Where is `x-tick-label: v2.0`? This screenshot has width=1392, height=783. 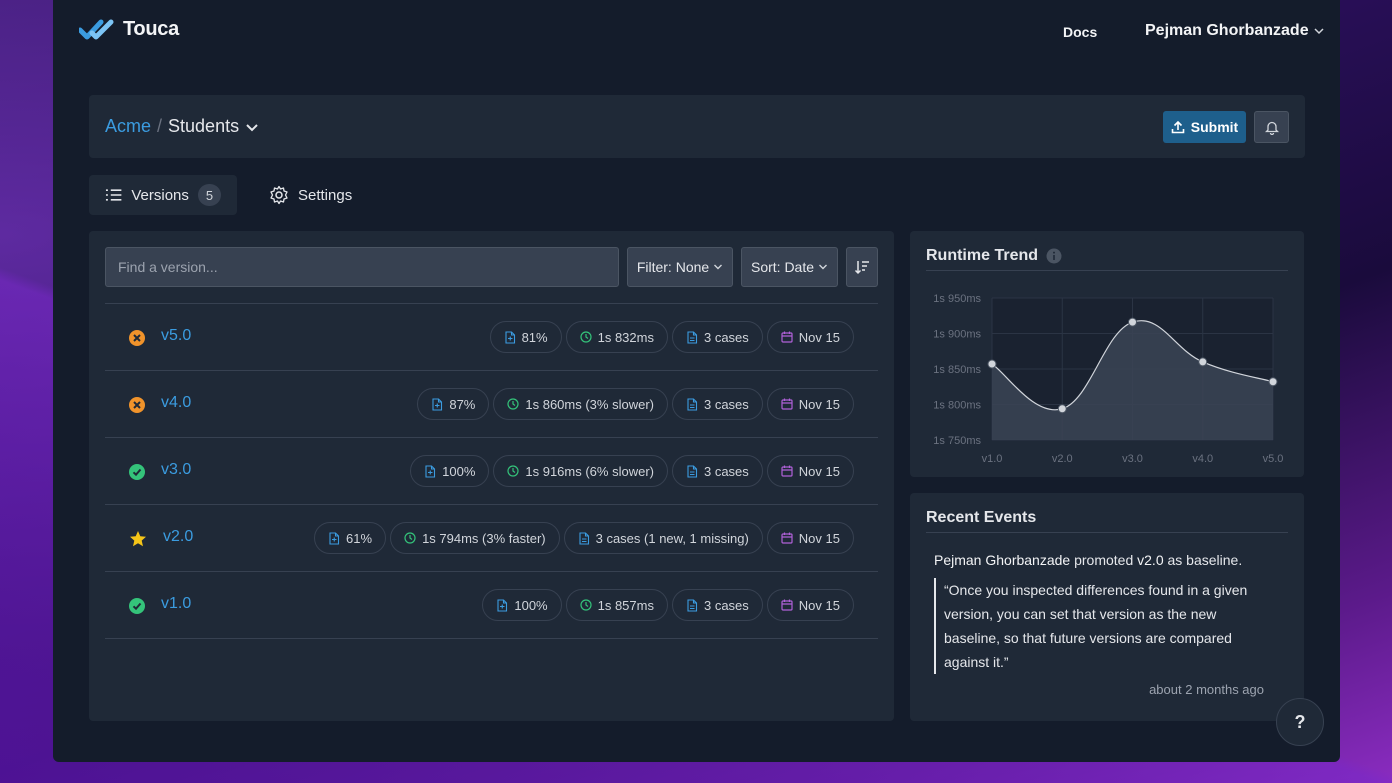 x-tick-label: v2.0 is located at coordinates (1062, 459).